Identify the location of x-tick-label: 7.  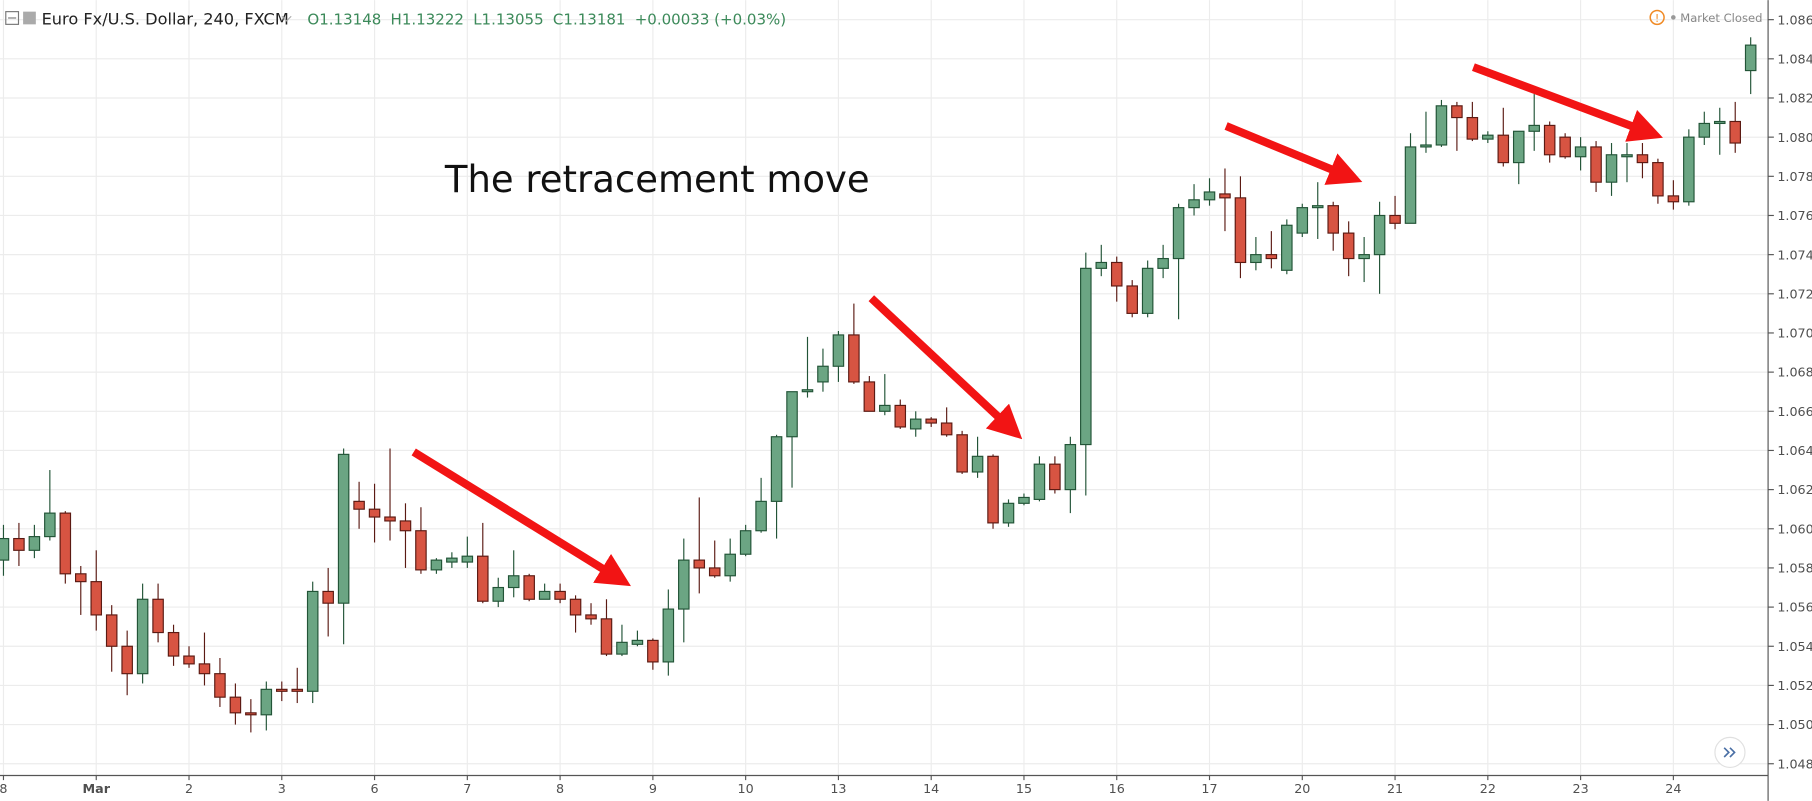
(467, 788).